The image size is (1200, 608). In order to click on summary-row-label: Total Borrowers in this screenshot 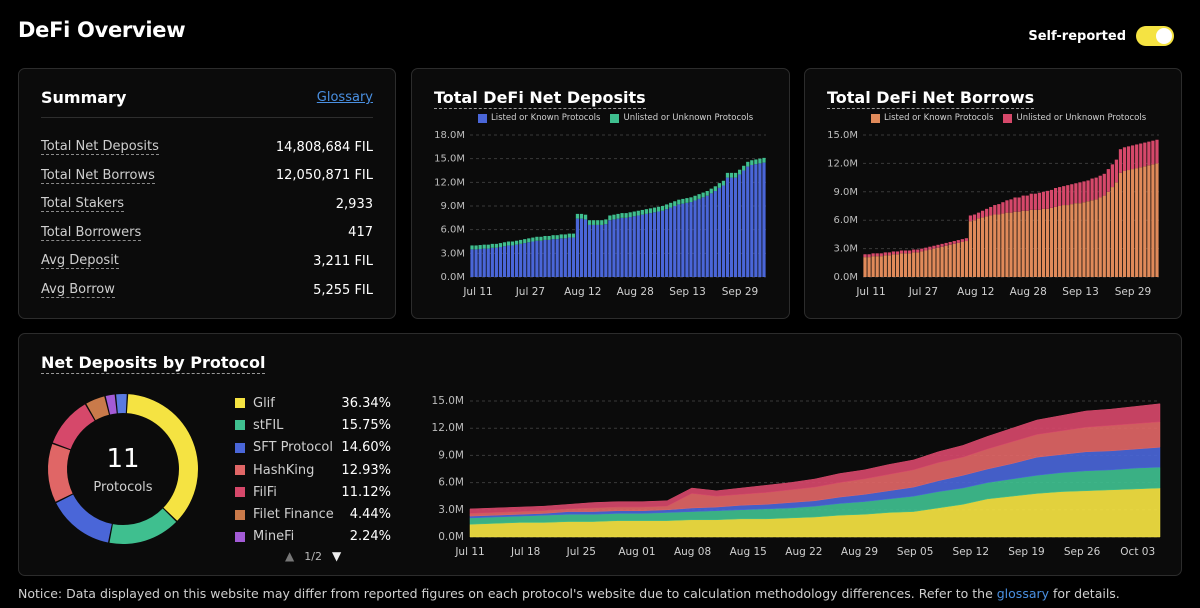, I will do `click(91, 232)`.